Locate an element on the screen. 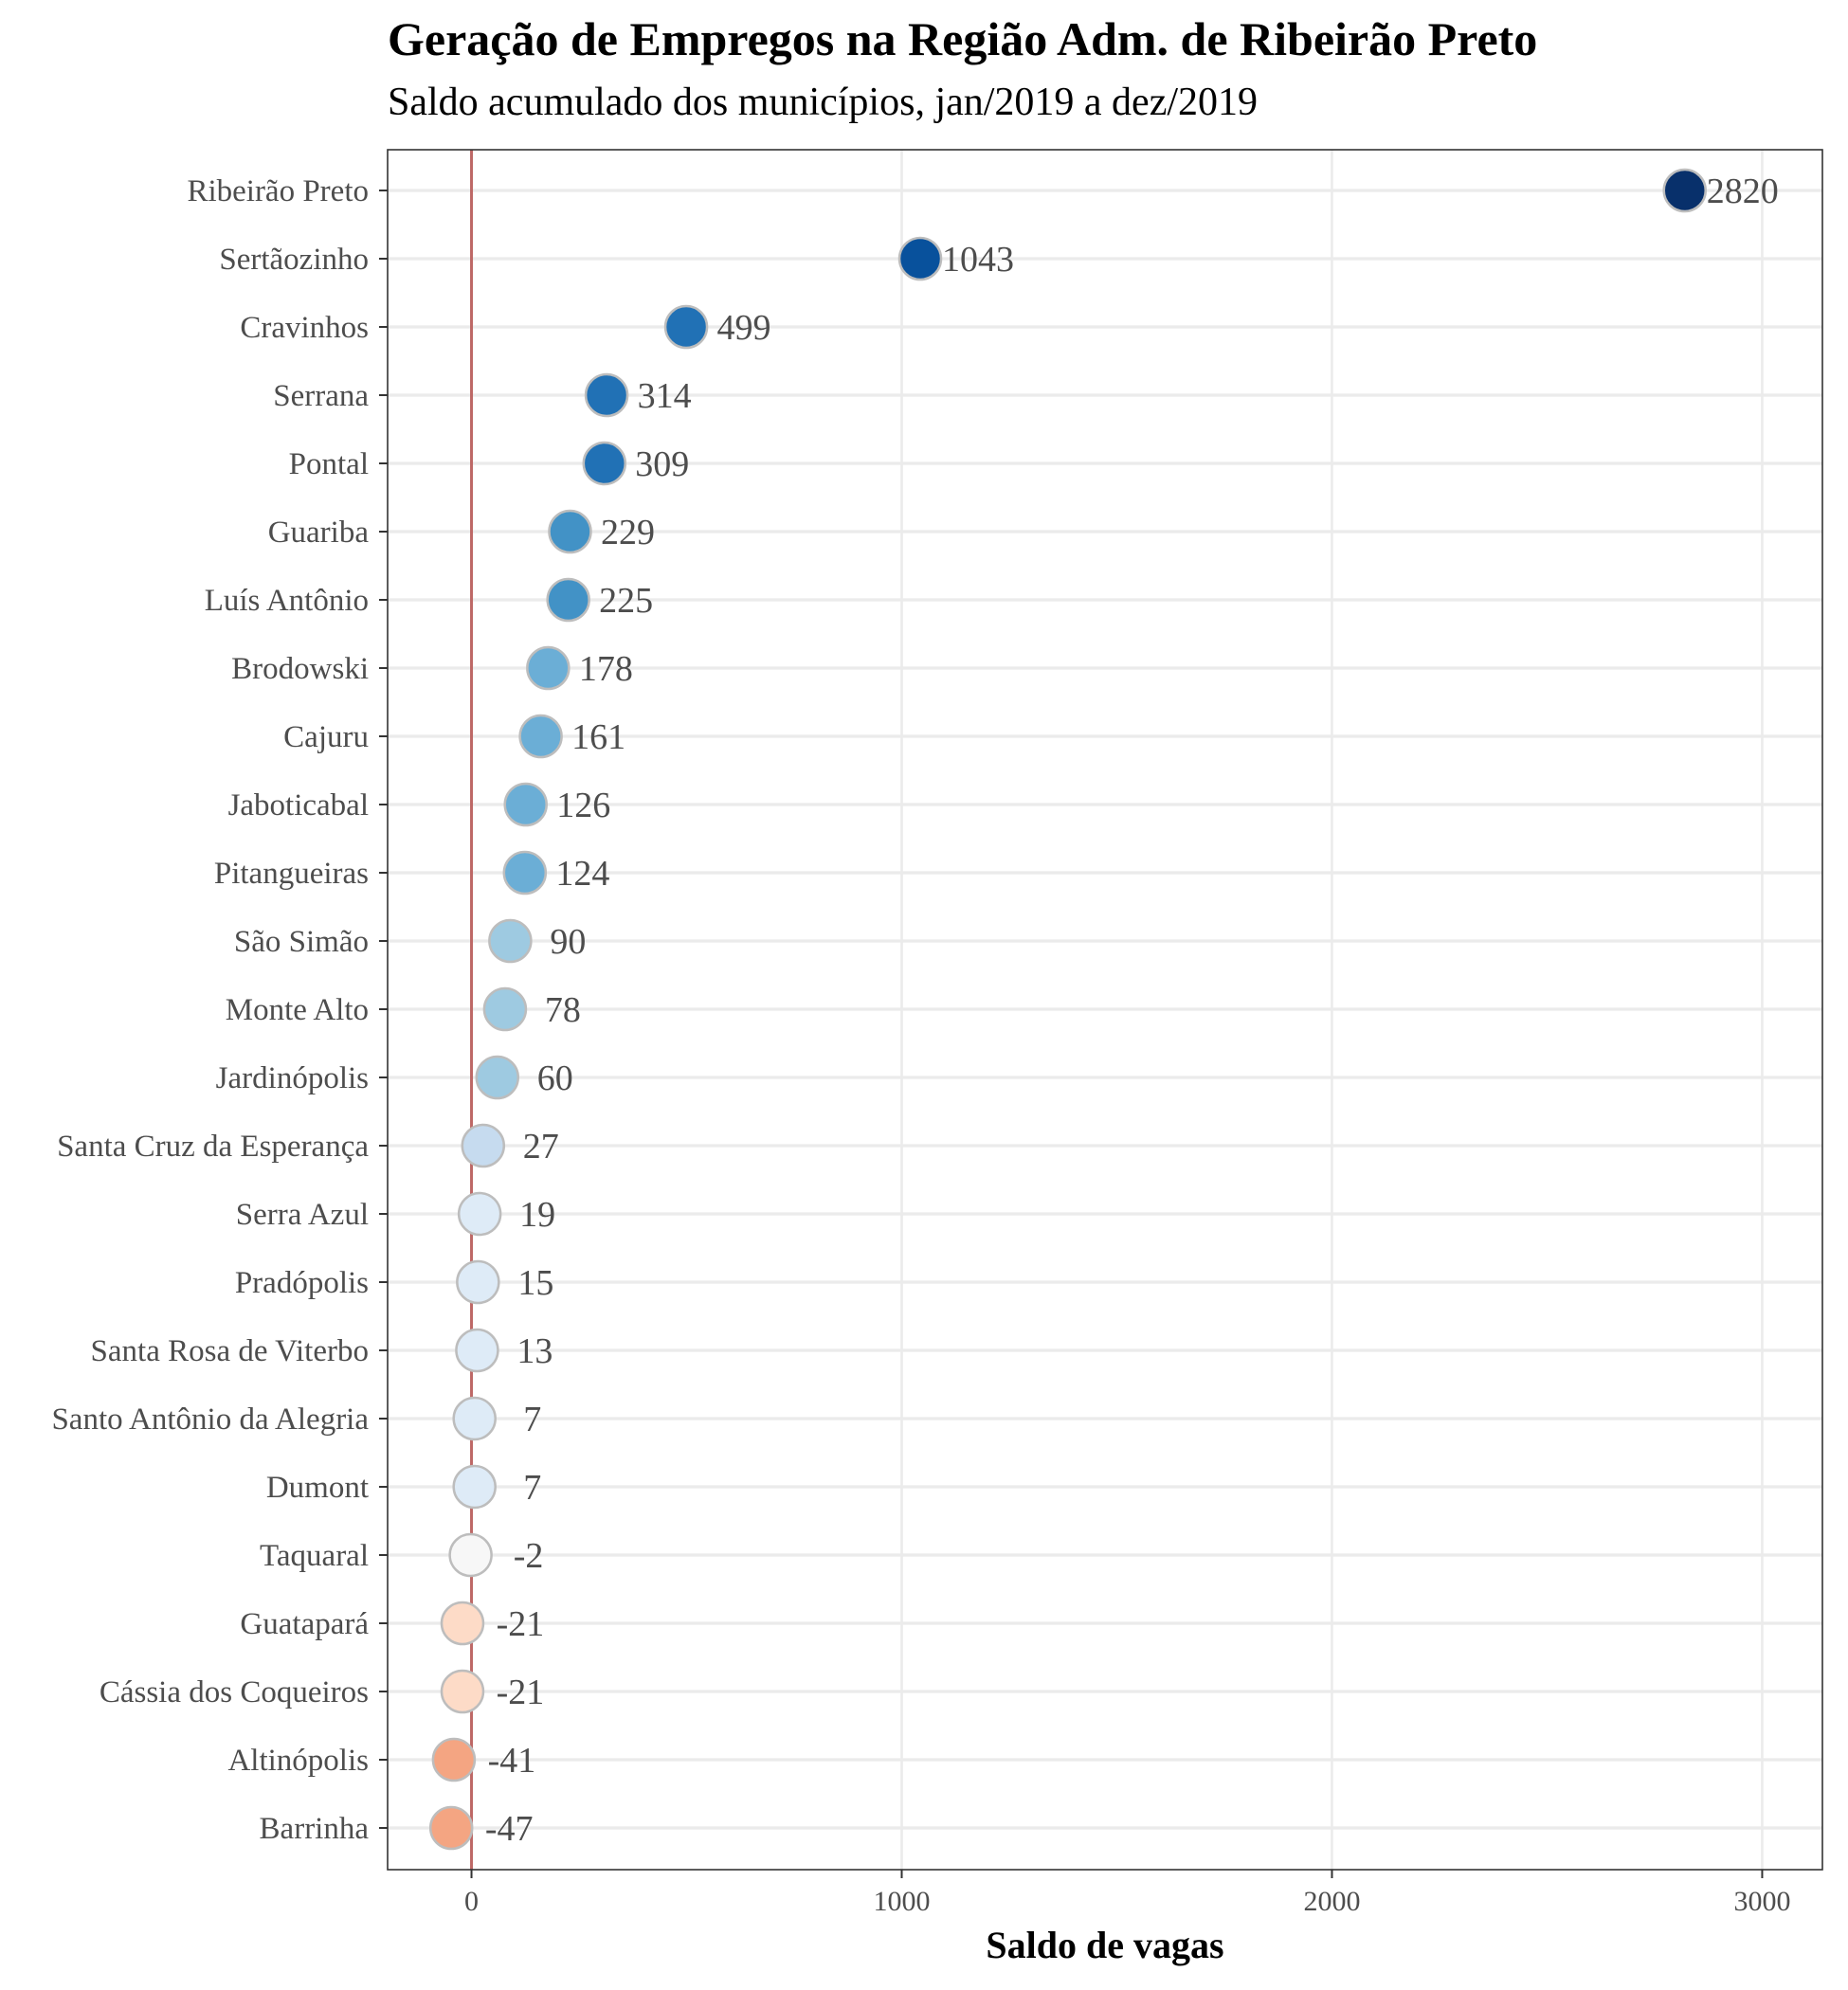 The image size is (1848, 1990). value-label: 27 is located at coordinates (541, 1147).